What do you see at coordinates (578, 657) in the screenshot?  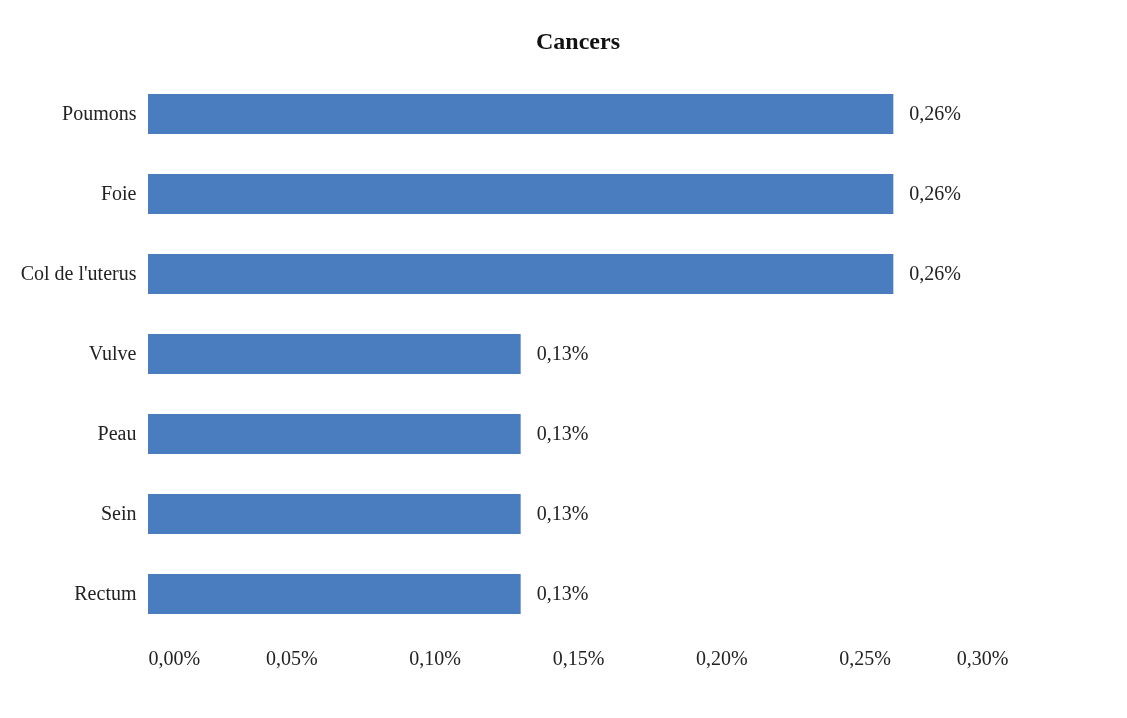 I see `x-tick-label: 0,15%` at bounding box center [578, 657].